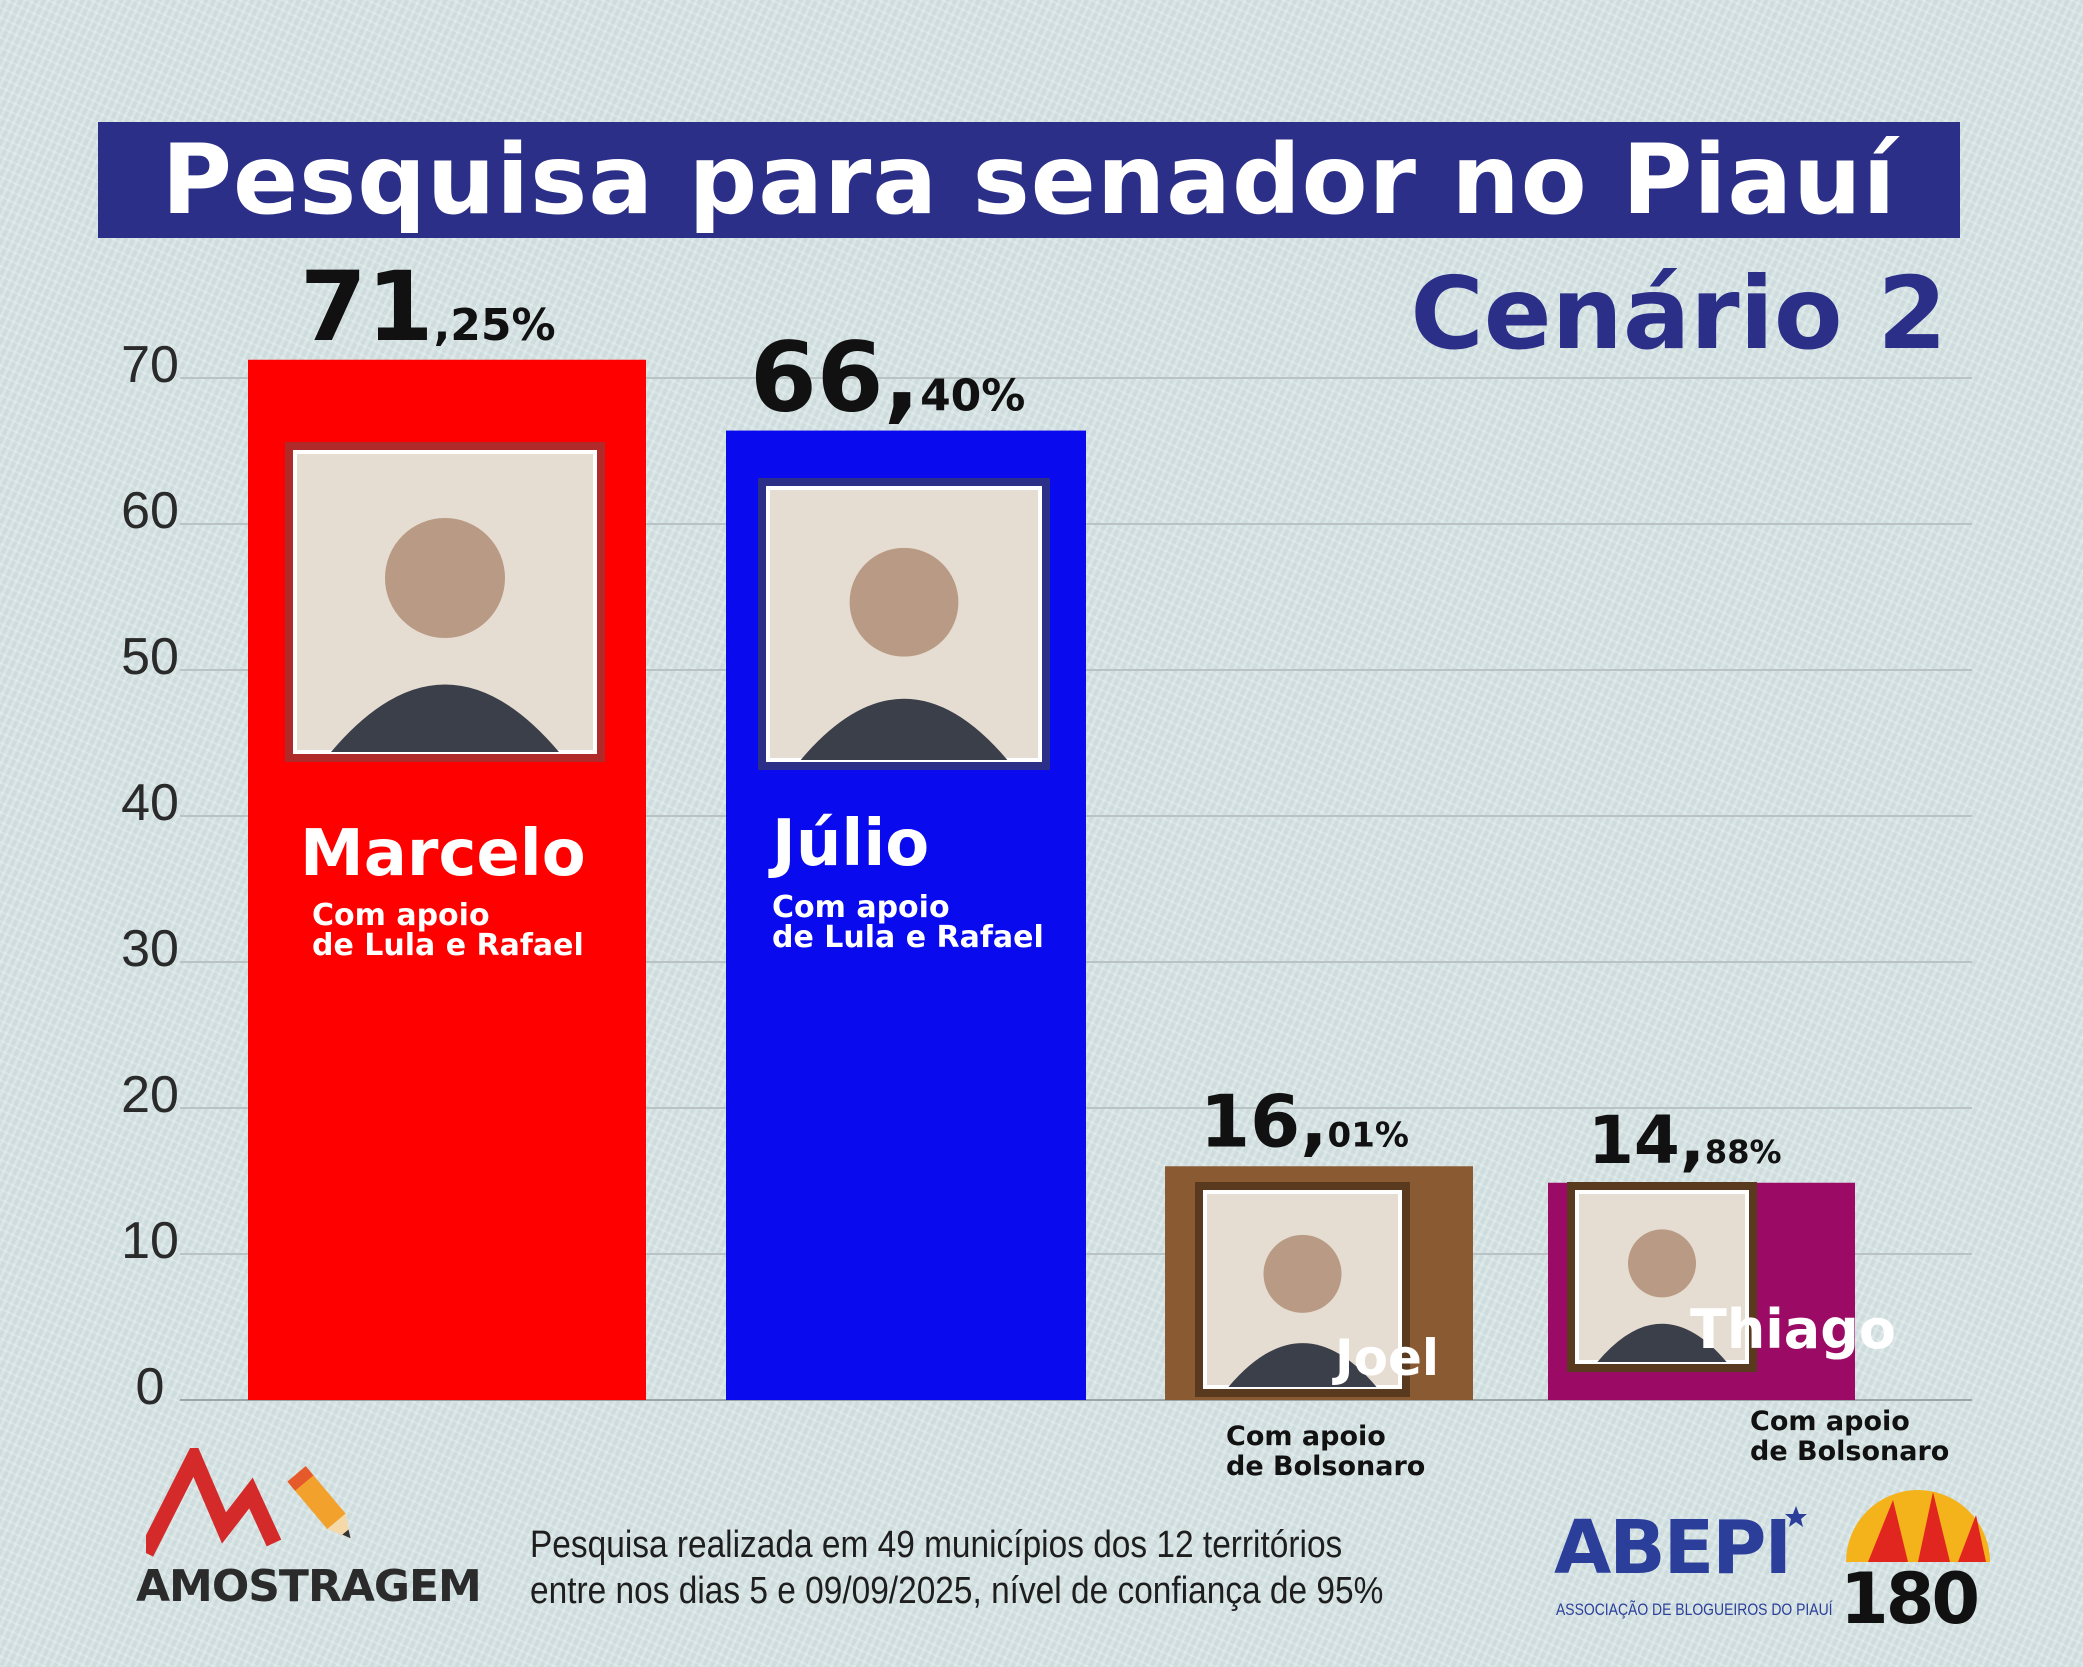  I want to click on y-tick-label: 10, so click(150, 1241).